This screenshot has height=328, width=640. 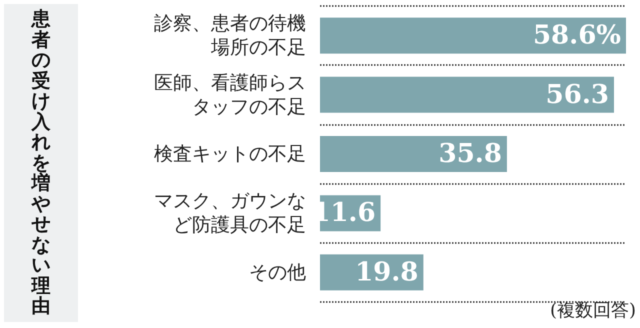 What do you see at coordinates (230, 154) in the screenshot?
I see `y-tick-label: 検査キットの不足` at bounding box center [230, 154].